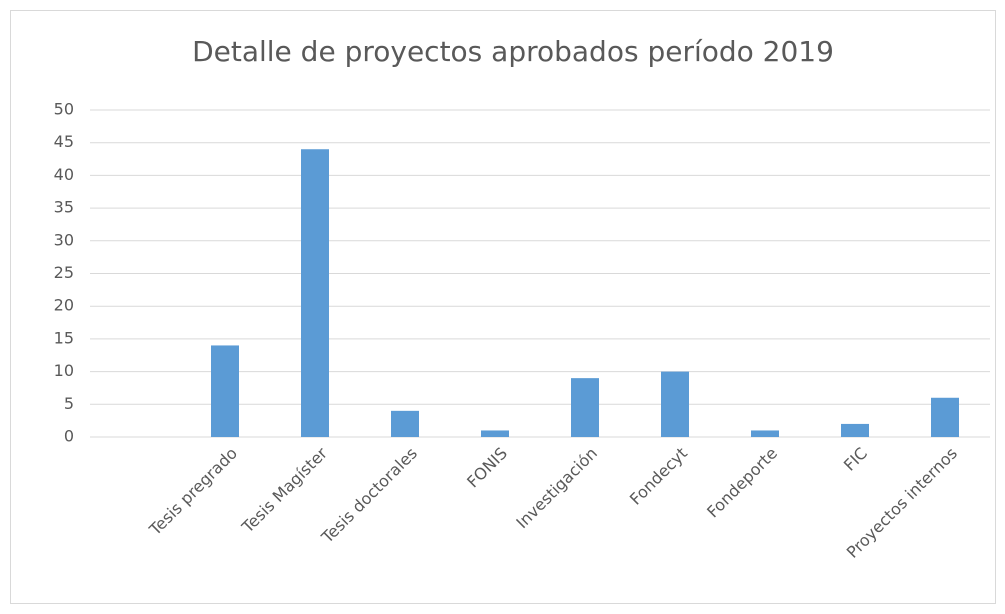 This screenshot has width=1005, height=614. I want to click on y-tick-label: 10, so click(64, 370).